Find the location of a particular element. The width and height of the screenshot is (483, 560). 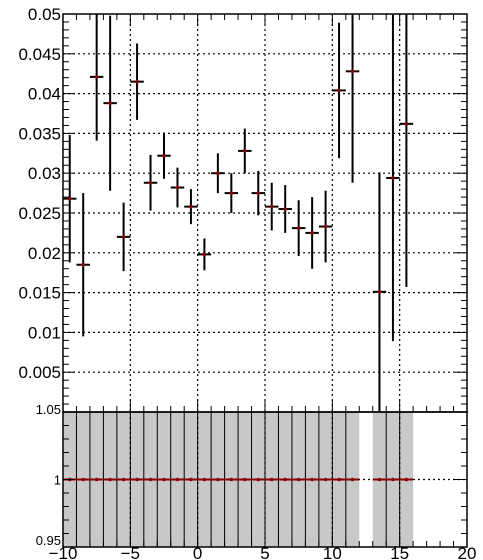

upper-y-tick-label: 0.05 is located at coordinates (44, 14).